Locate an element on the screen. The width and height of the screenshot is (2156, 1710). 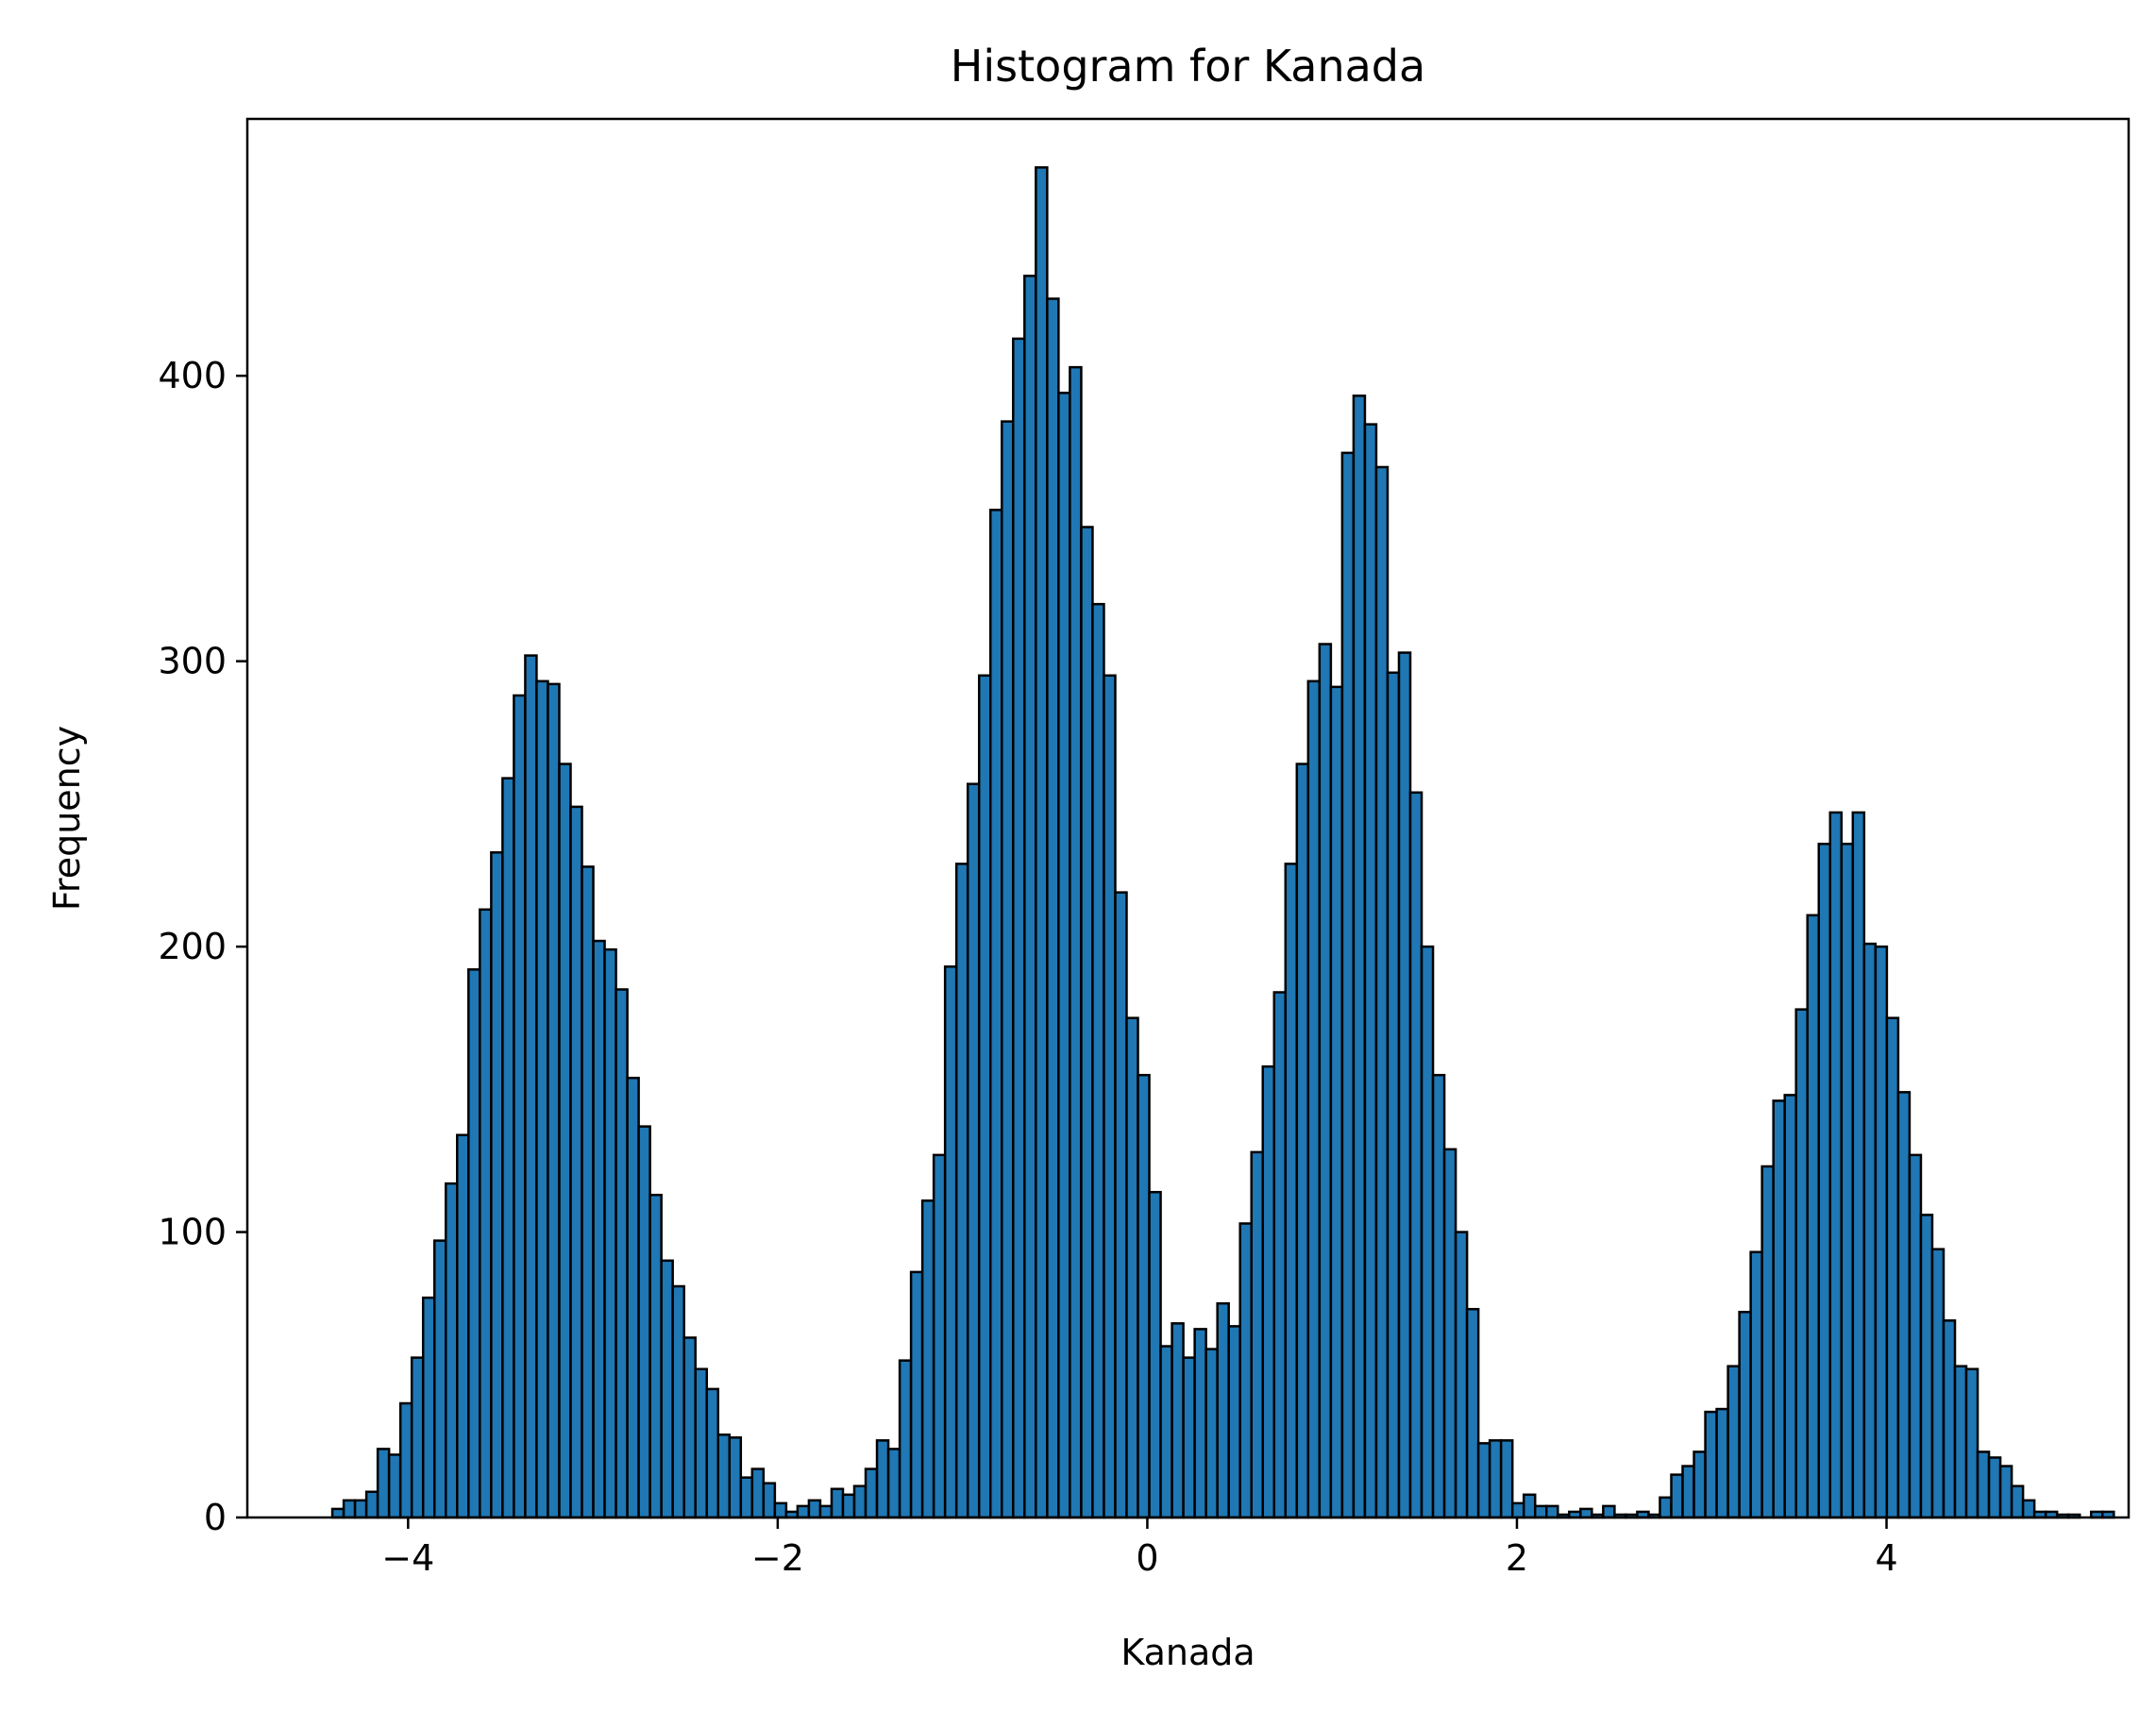
x-tick-label: 4 is located at coordinates (1886, 1558).